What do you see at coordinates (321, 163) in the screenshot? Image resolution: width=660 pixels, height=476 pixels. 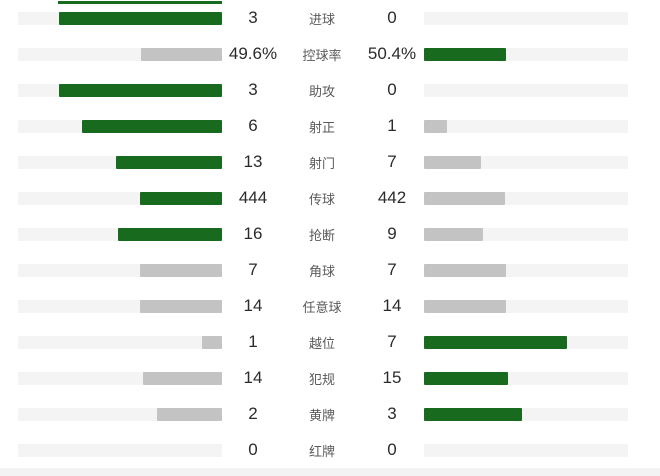 I see `stat-label: 射门` at bounding box center [321, 163].